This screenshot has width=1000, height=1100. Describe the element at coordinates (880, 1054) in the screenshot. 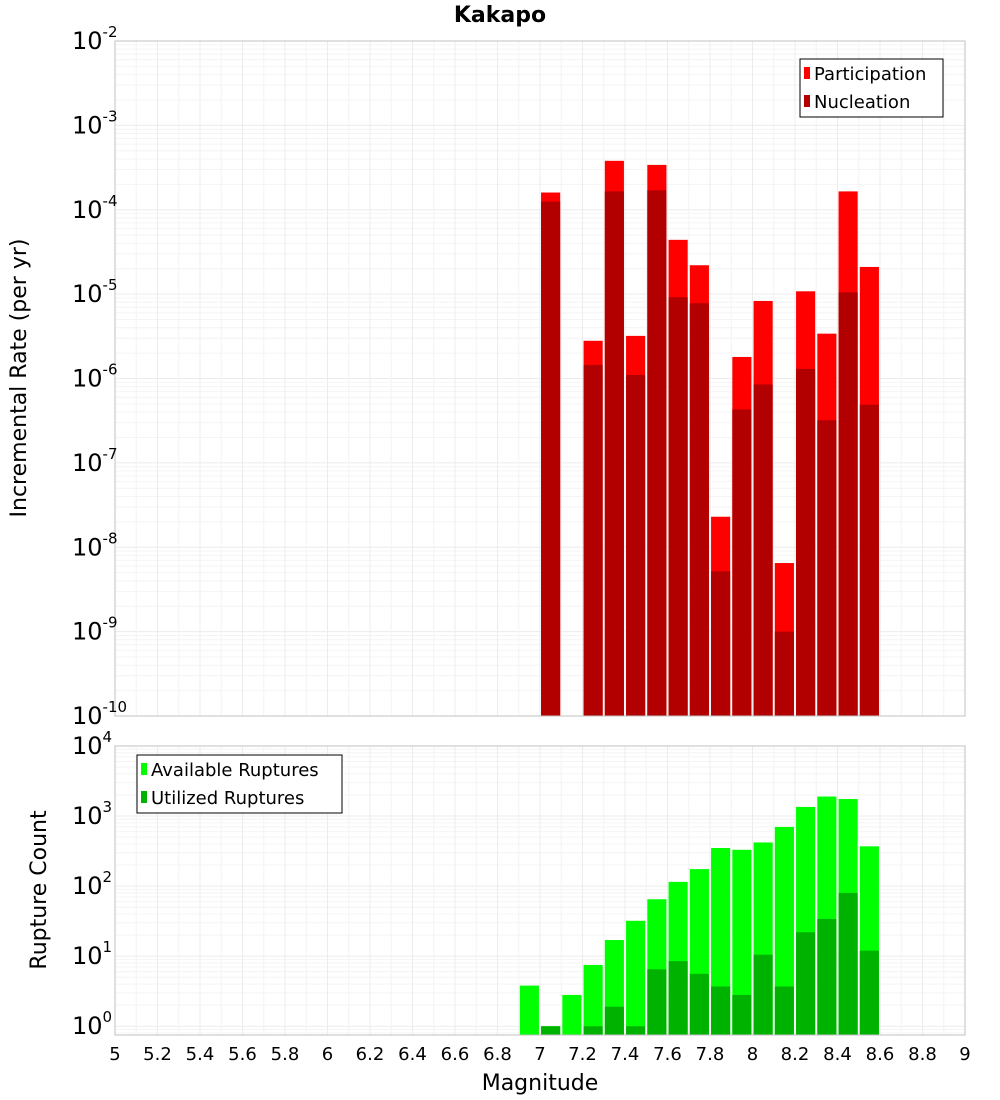

I see `x-tick-label: 8.6` at that location.